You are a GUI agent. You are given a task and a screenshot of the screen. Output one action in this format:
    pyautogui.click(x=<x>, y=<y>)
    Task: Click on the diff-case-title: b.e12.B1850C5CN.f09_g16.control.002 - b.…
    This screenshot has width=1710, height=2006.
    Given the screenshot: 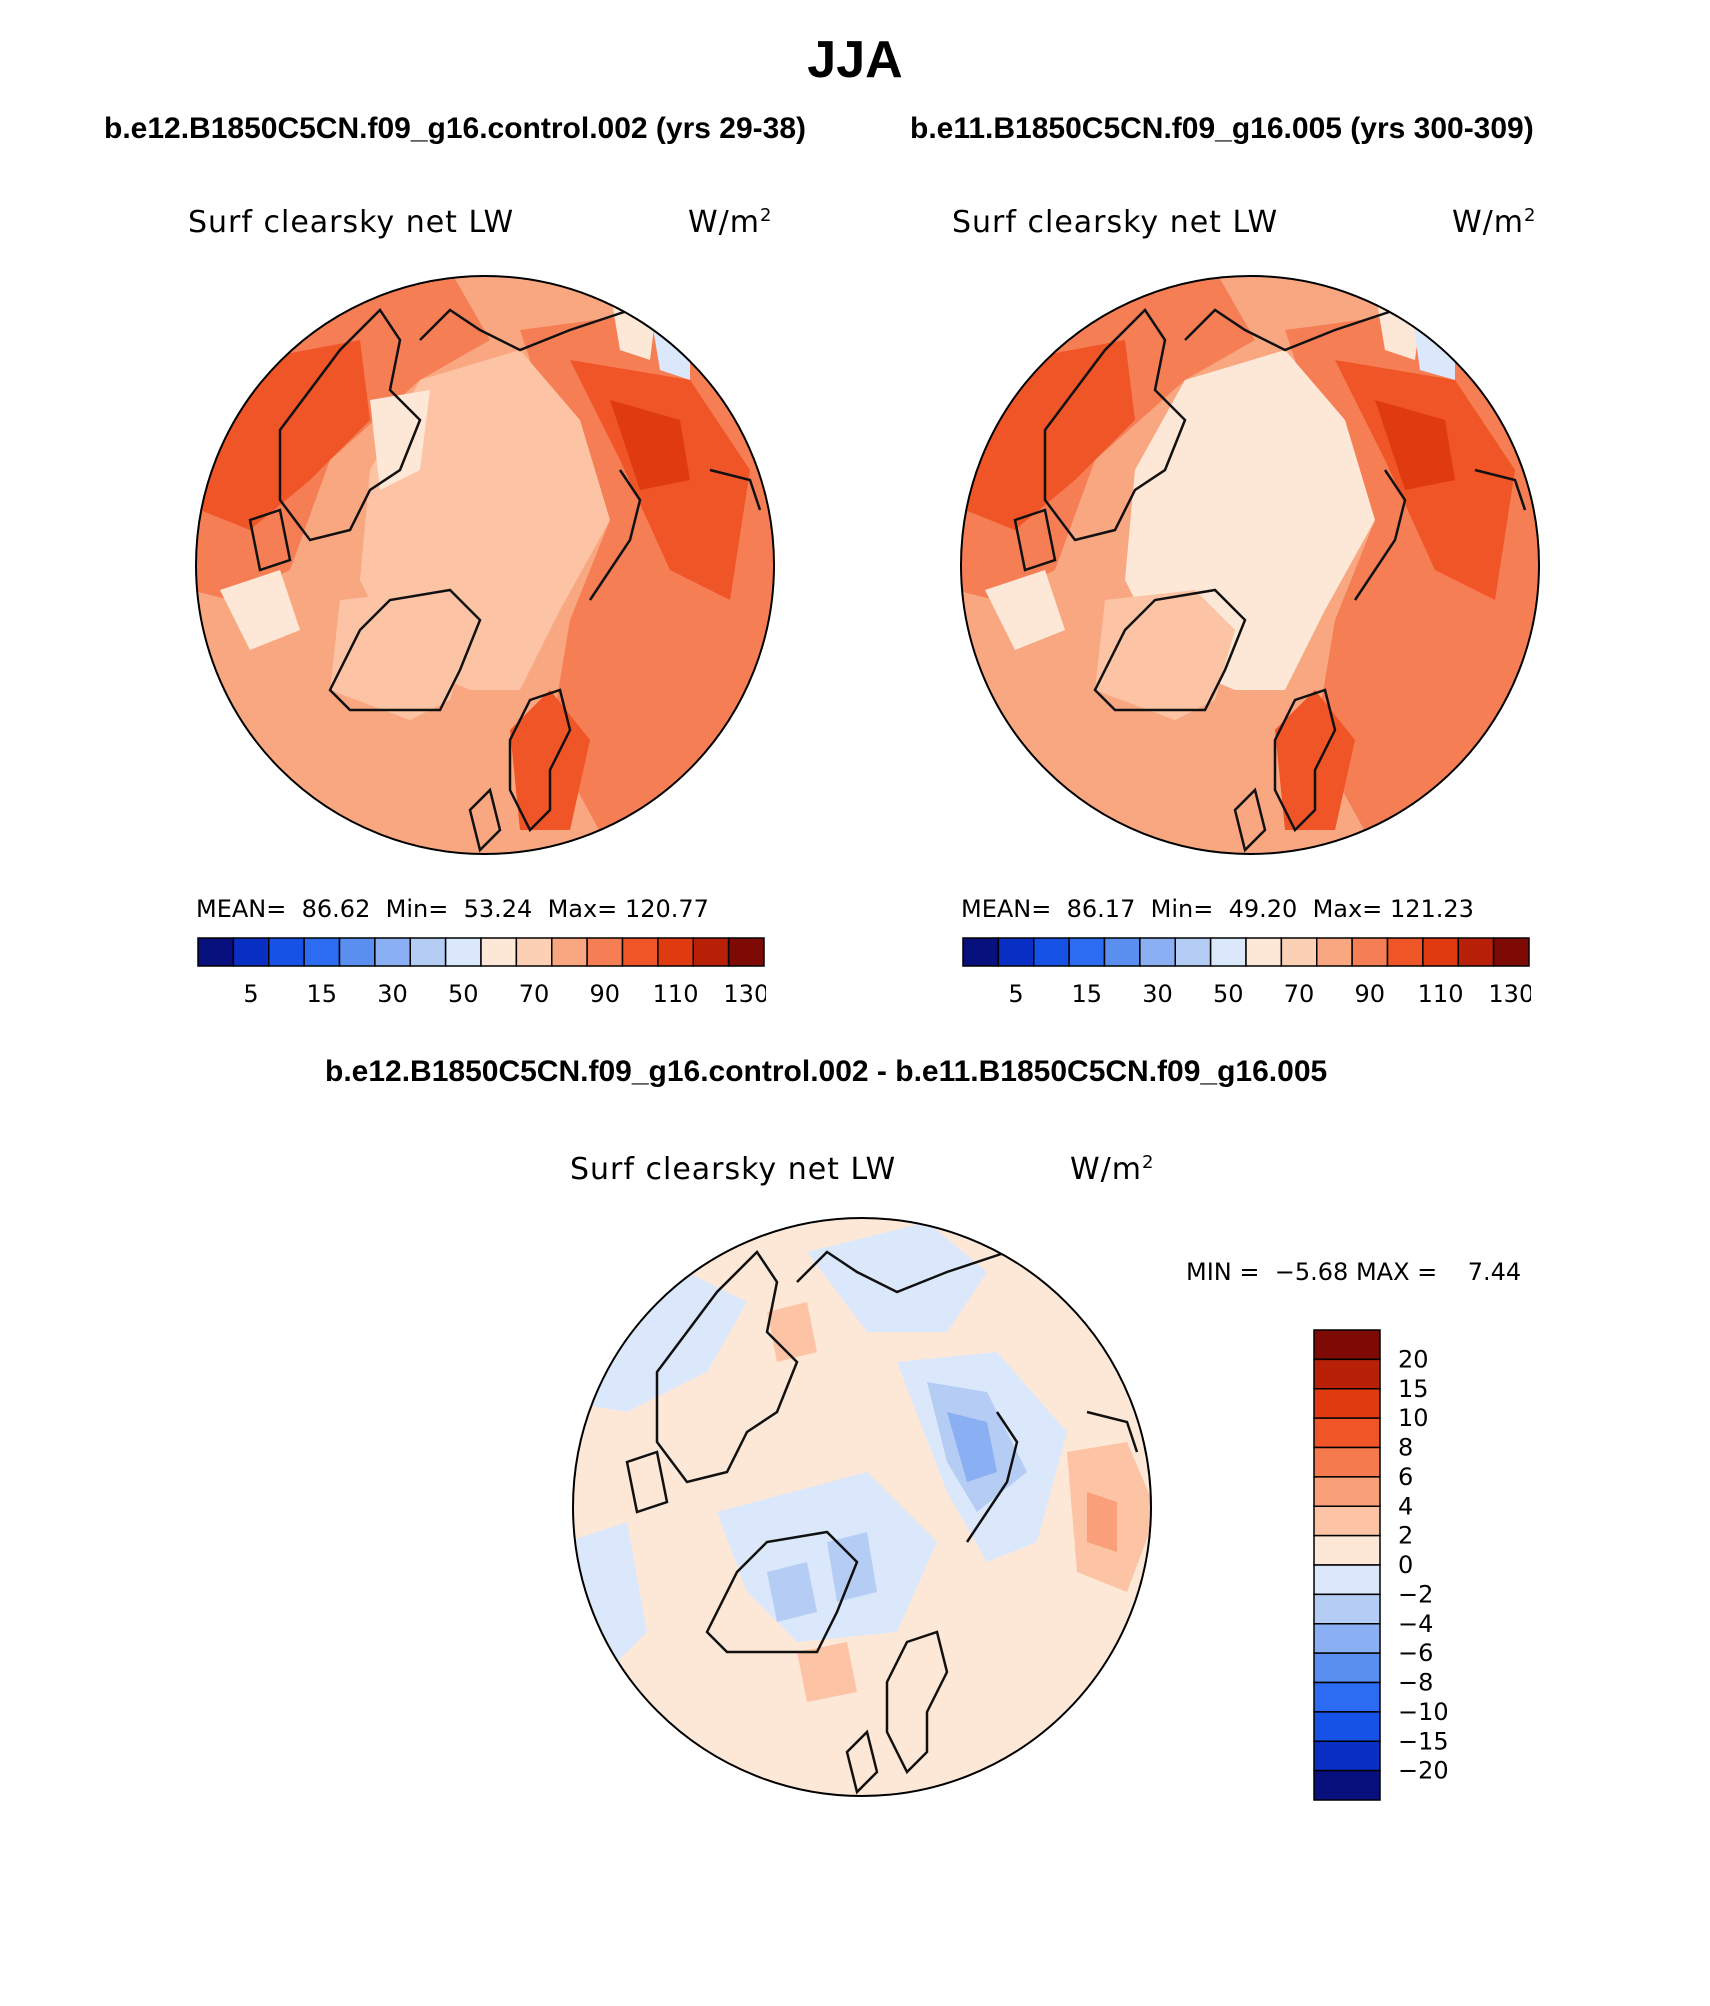 What is the action you would take?
    pyautogui.click(x=826, y=1071)
    